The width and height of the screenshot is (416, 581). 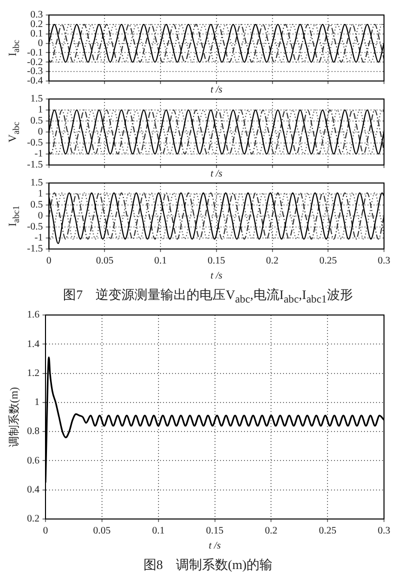 What do you see at coordinates (208, 565) in the screenshot?
I see `caption: 图8 调制系数(m)的输` at bounding box center [208, 565].